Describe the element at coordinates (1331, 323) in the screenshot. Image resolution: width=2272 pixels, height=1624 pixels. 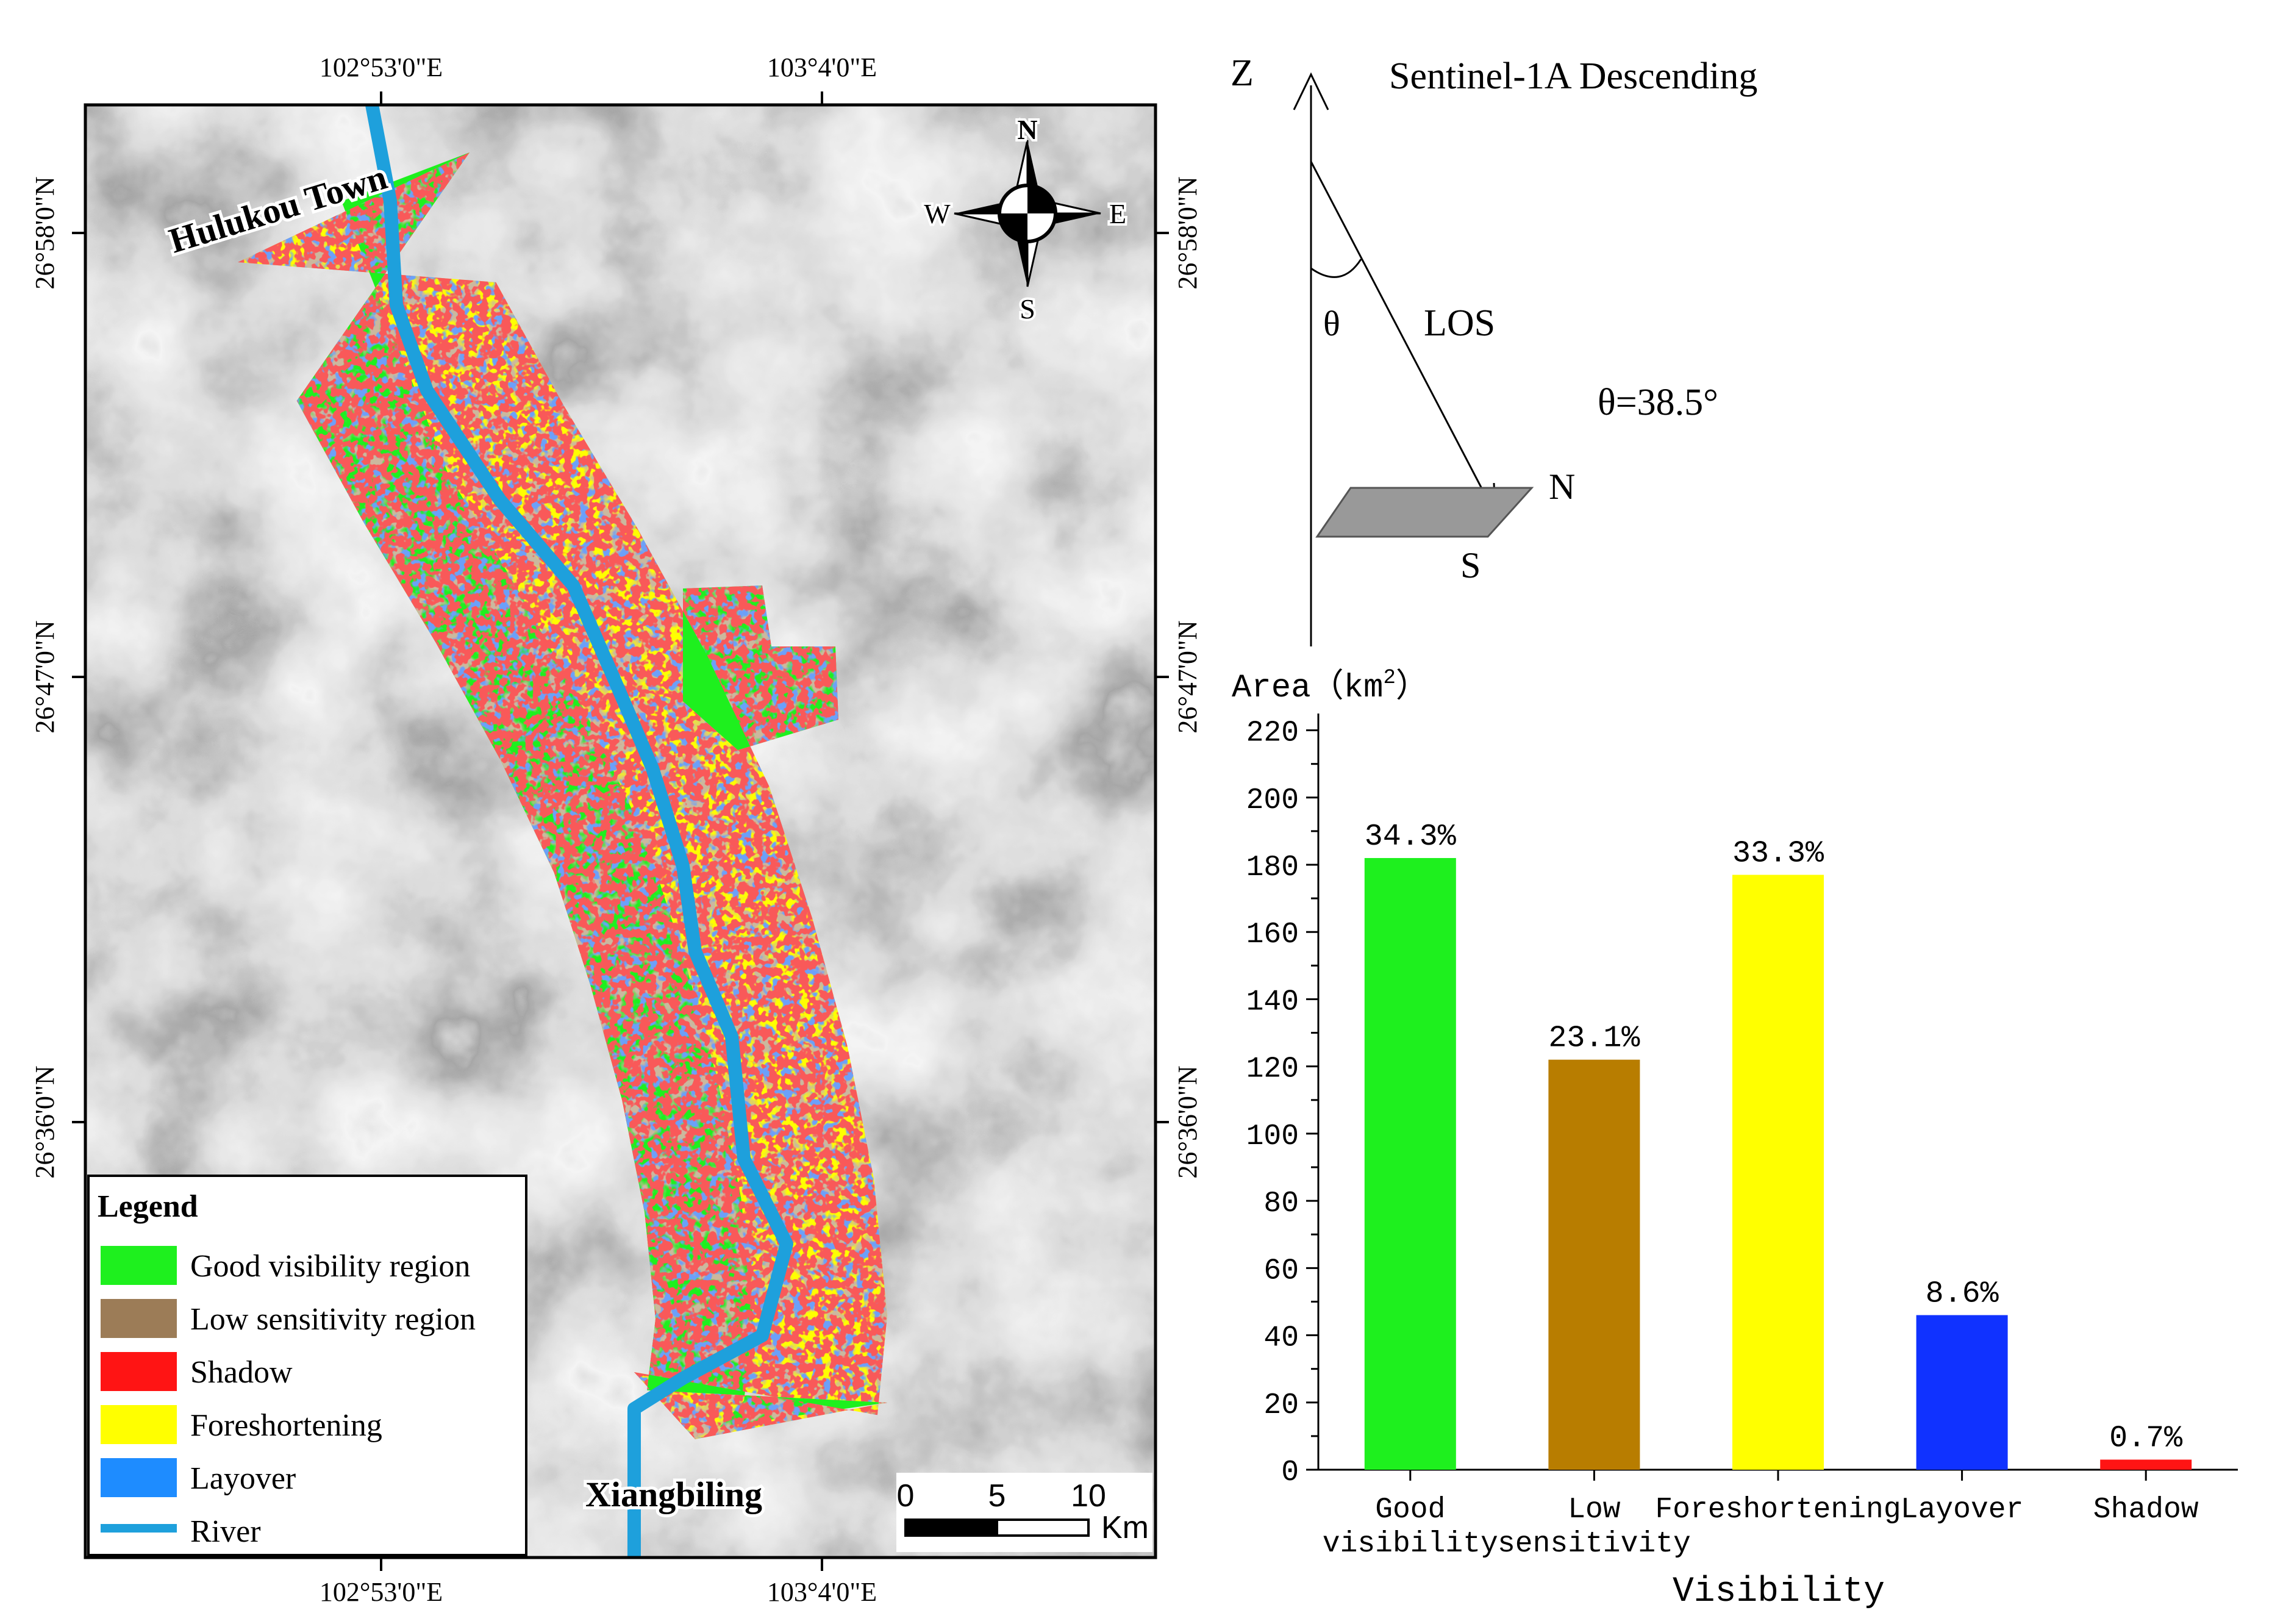
I see `theta-symbol: θ` at that location.